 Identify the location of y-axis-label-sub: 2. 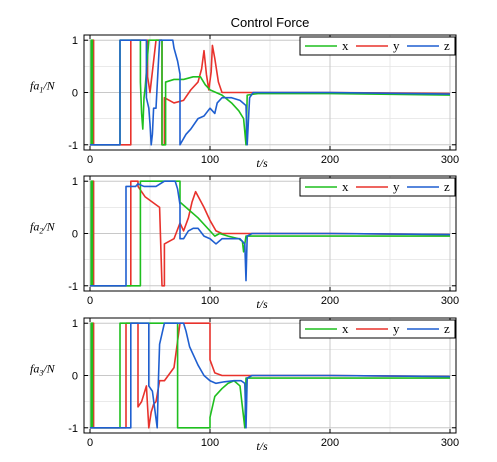
(41, 231).